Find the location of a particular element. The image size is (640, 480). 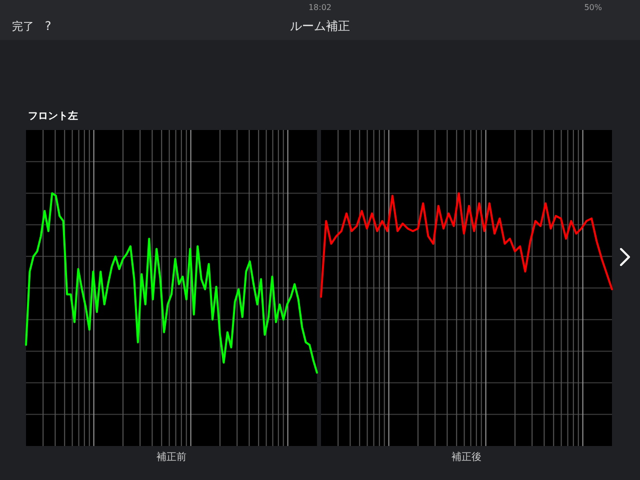

x-axis-title: 補正前 is located at coordinates (171, 457).